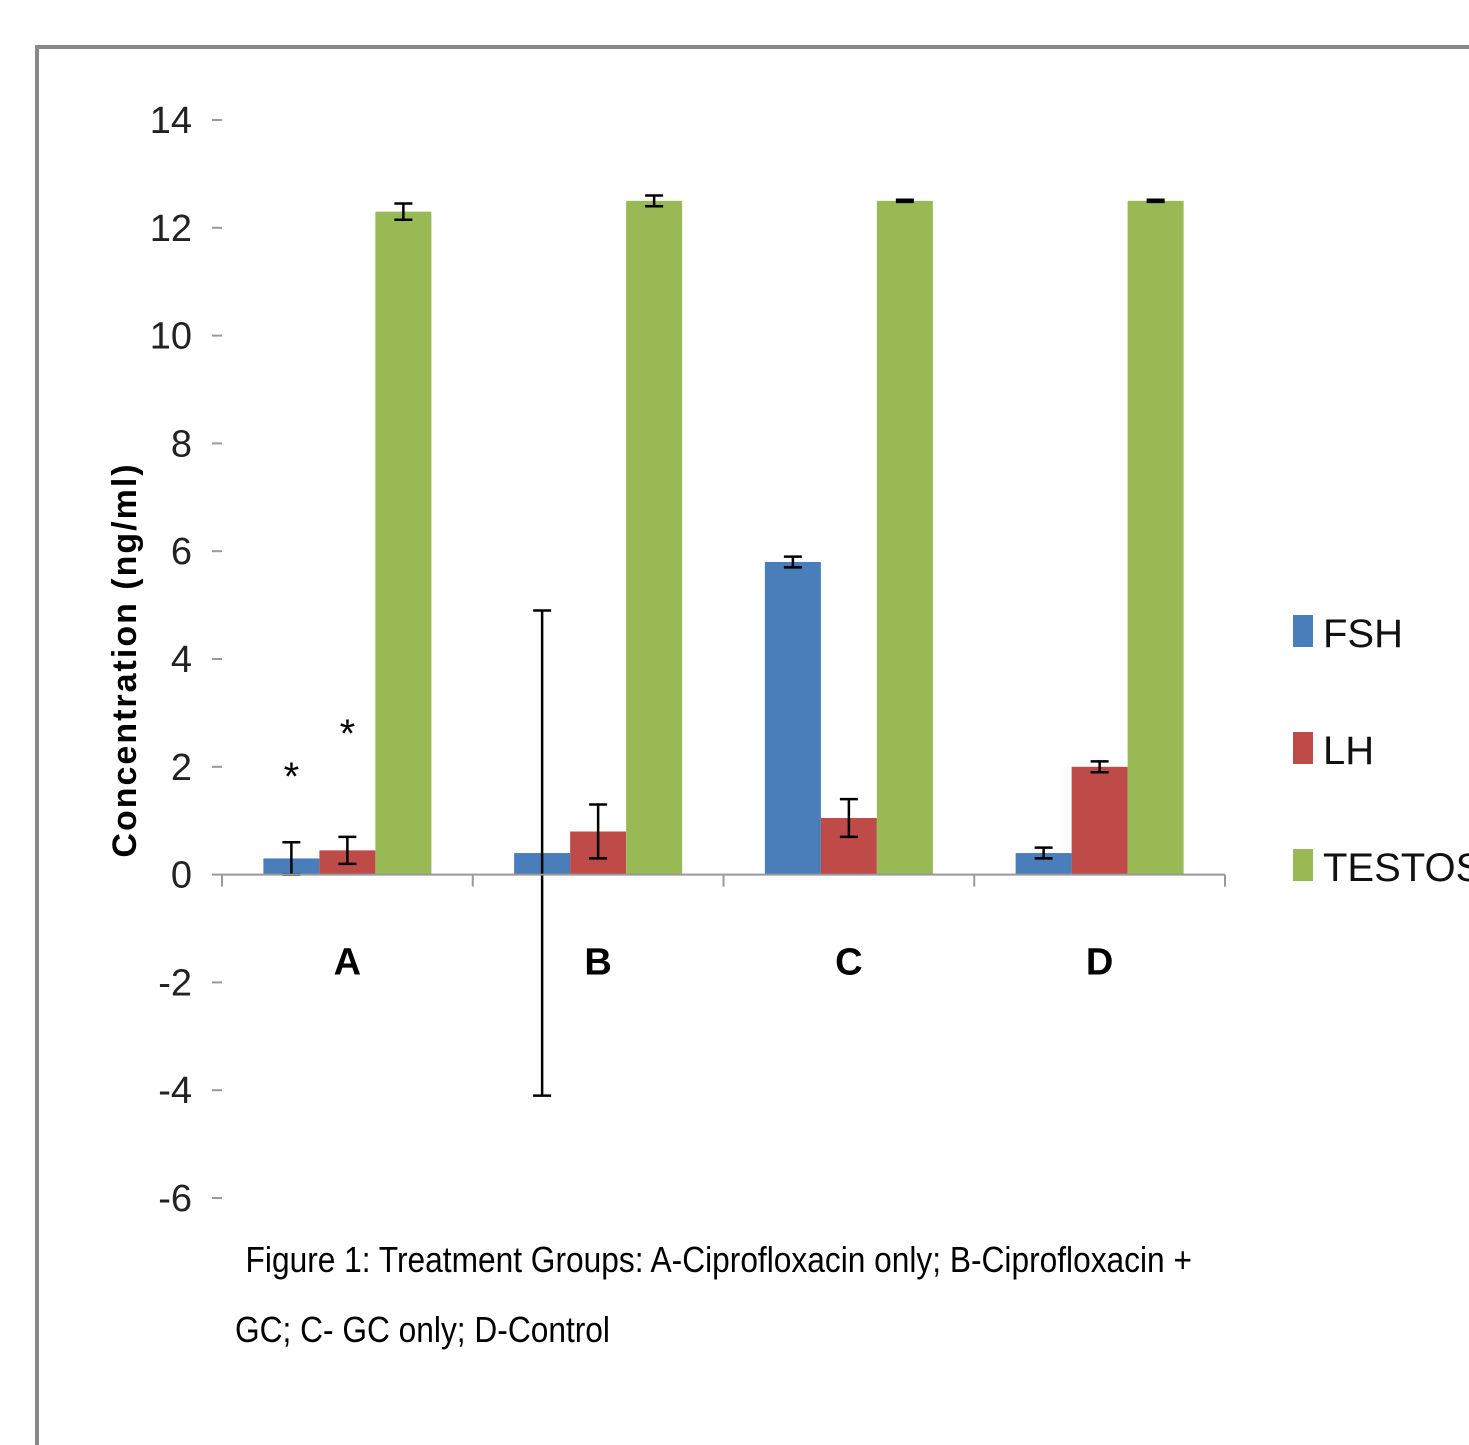 This screenshot has width=1469, height=1445. Describe the element at coordinates (347, 963) in the screenshot. I see `category-label: A` at that location.